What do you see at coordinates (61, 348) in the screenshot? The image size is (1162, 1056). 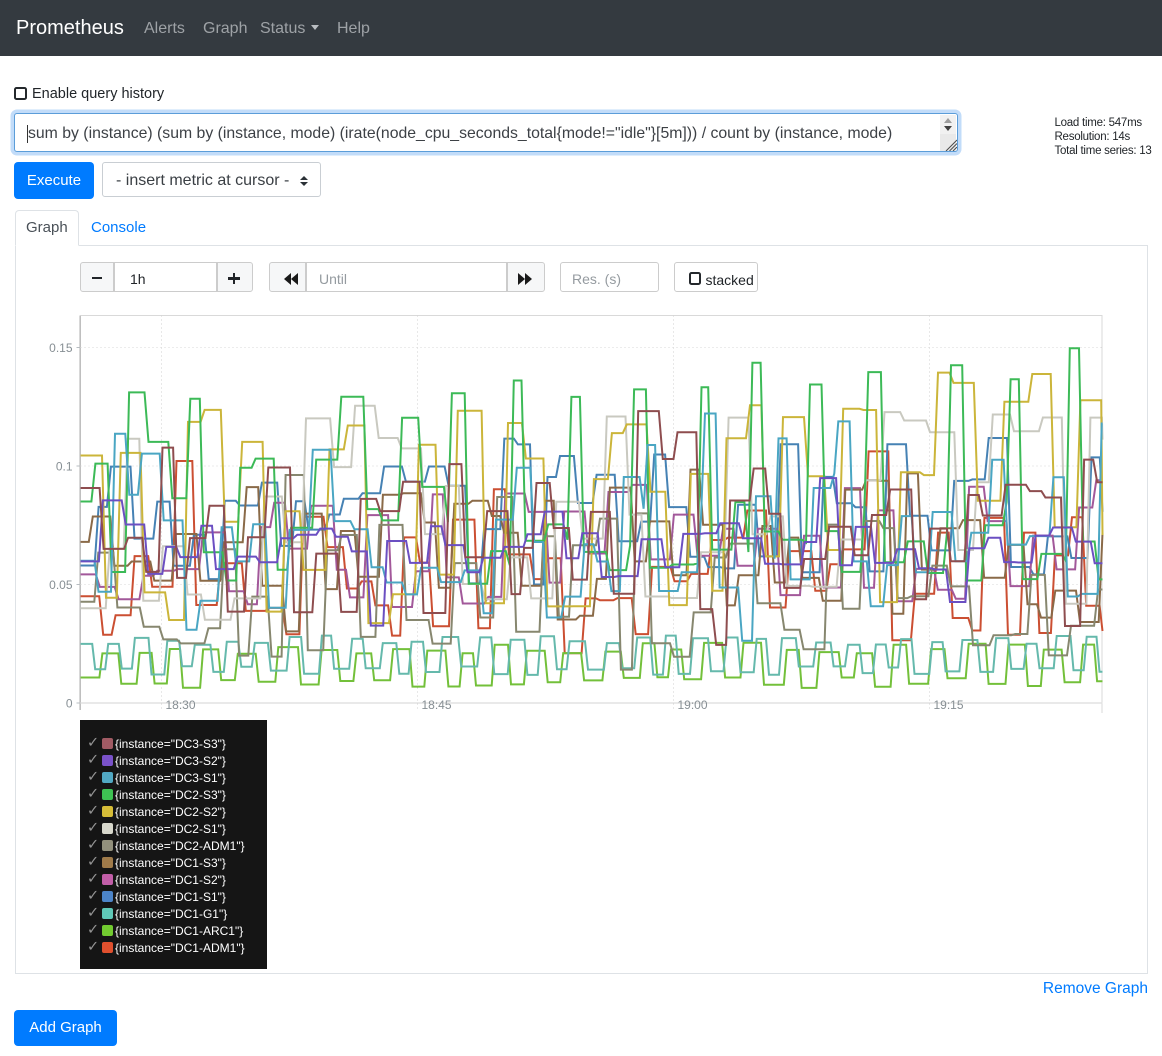 I see `svg-text: 0.15` at bounding box center [61, 348].